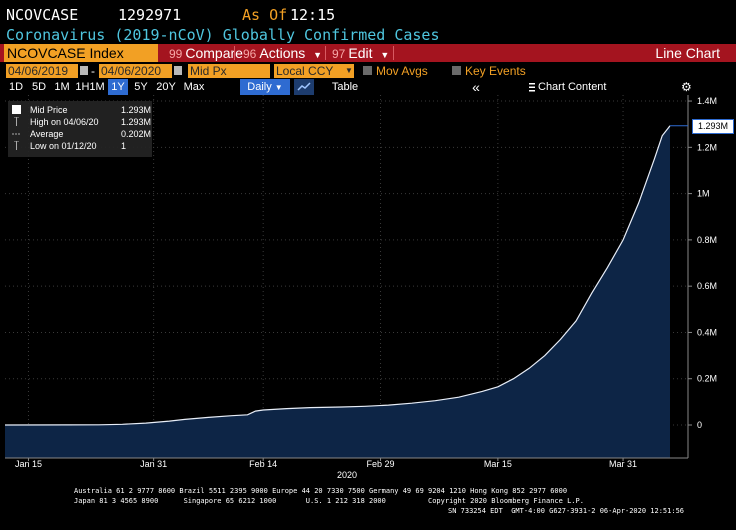 The width and height of the screenshot is (736, 530). I want to click on x-tick-label: Jan 31, so click(153, 464).